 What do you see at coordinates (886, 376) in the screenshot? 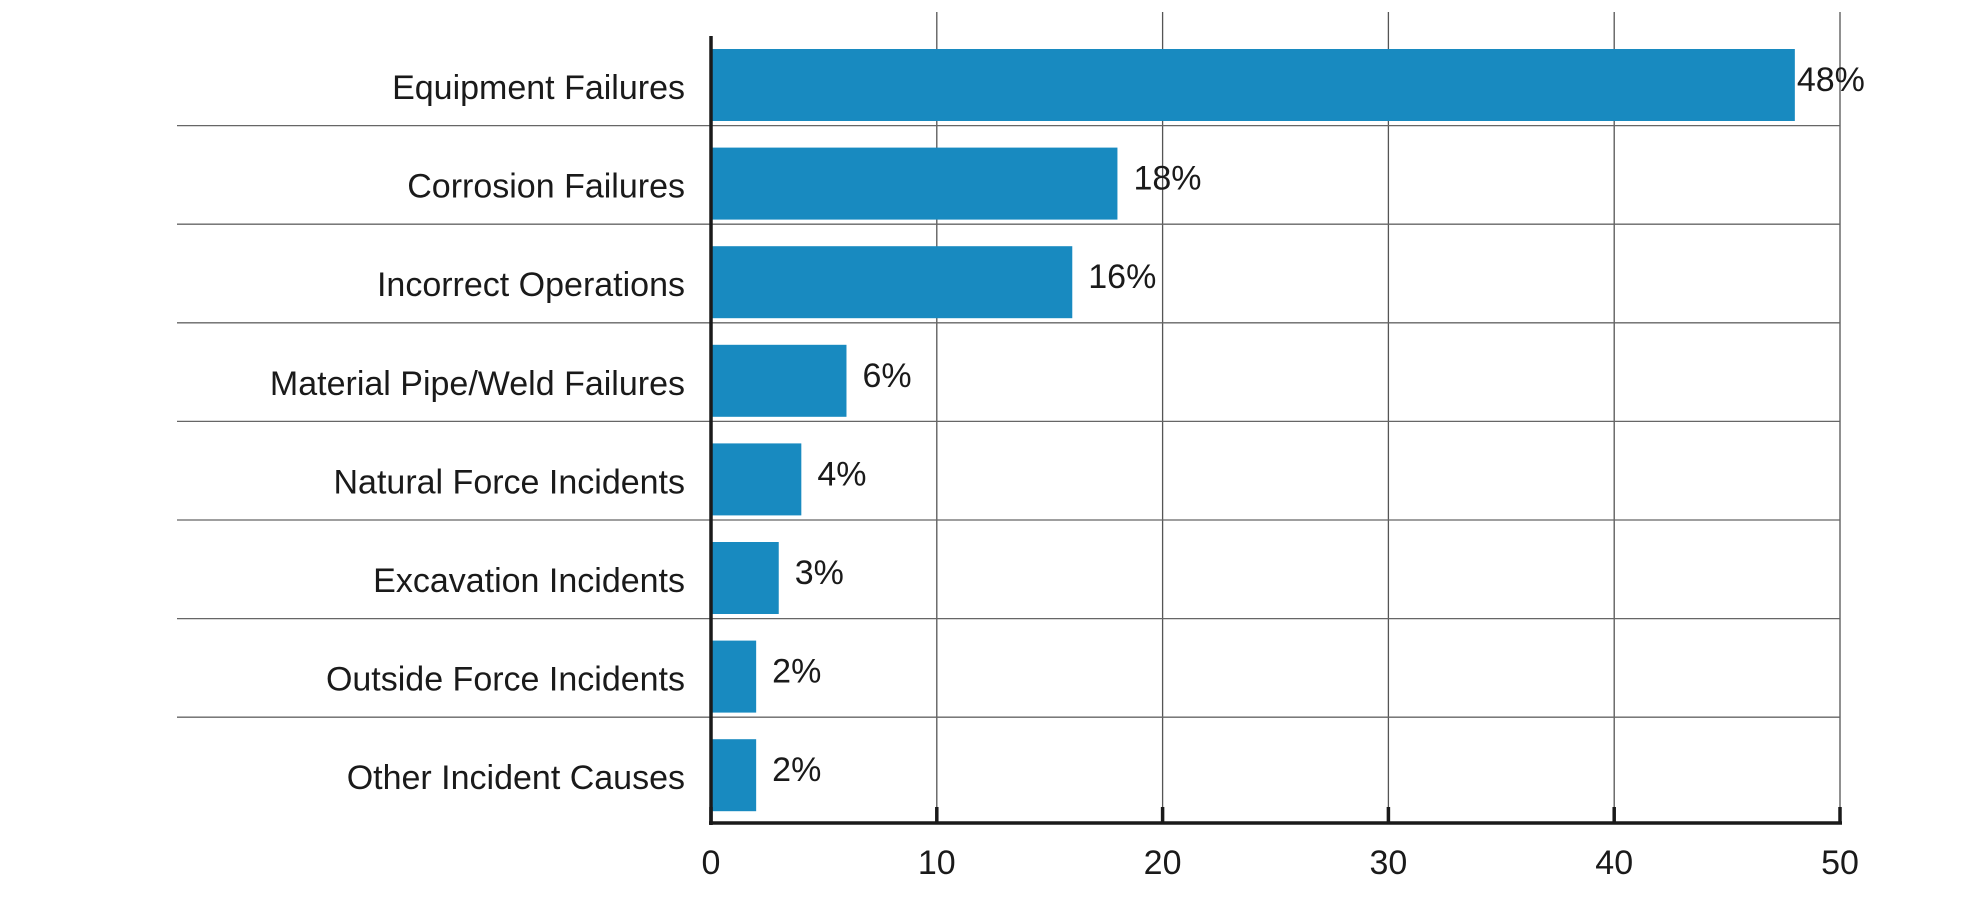
I see `value-label: 6%` at bounding box center [886, 376].